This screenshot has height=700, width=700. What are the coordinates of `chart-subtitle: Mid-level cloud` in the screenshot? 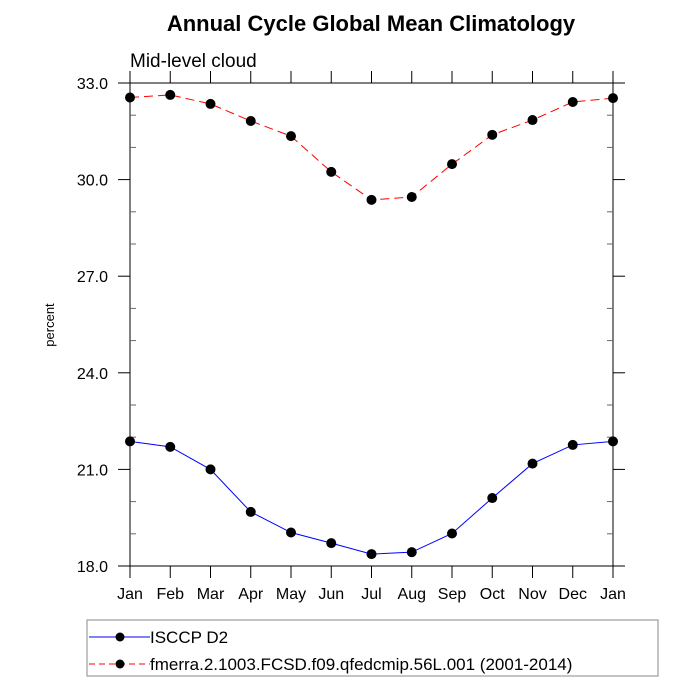 It's located at (193, 61).